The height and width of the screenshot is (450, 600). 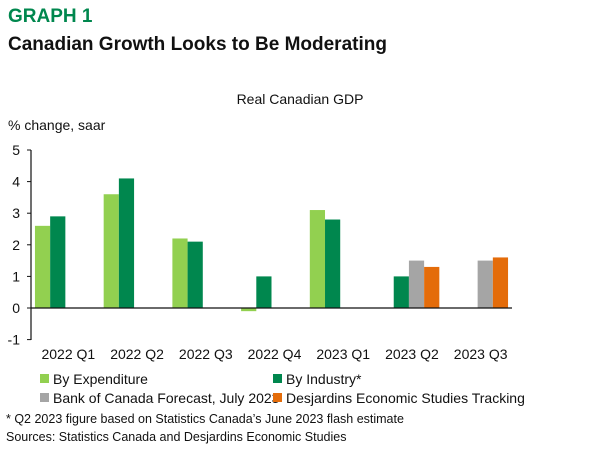 I want to click on legend-label: By Expenditure, so click(x=100, y=379).